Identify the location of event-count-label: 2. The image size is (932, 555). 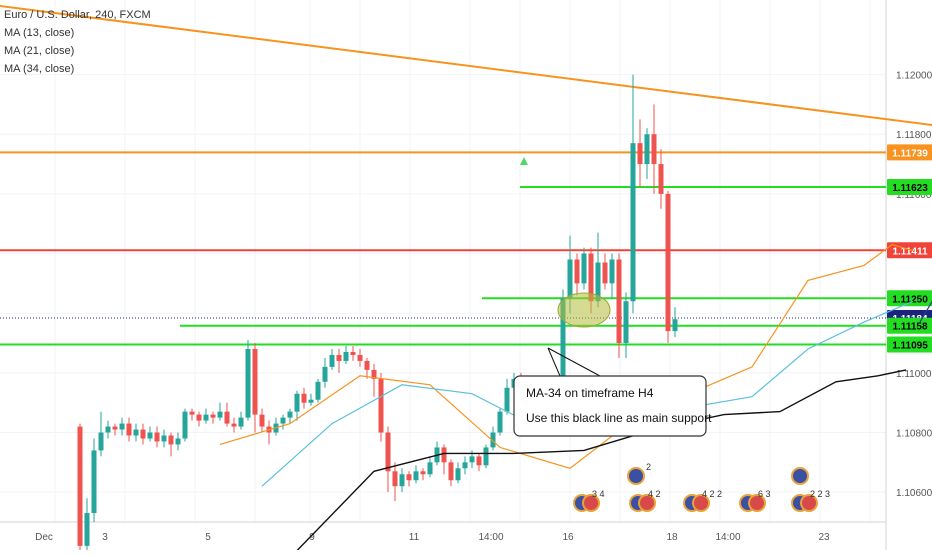
(648, 467).